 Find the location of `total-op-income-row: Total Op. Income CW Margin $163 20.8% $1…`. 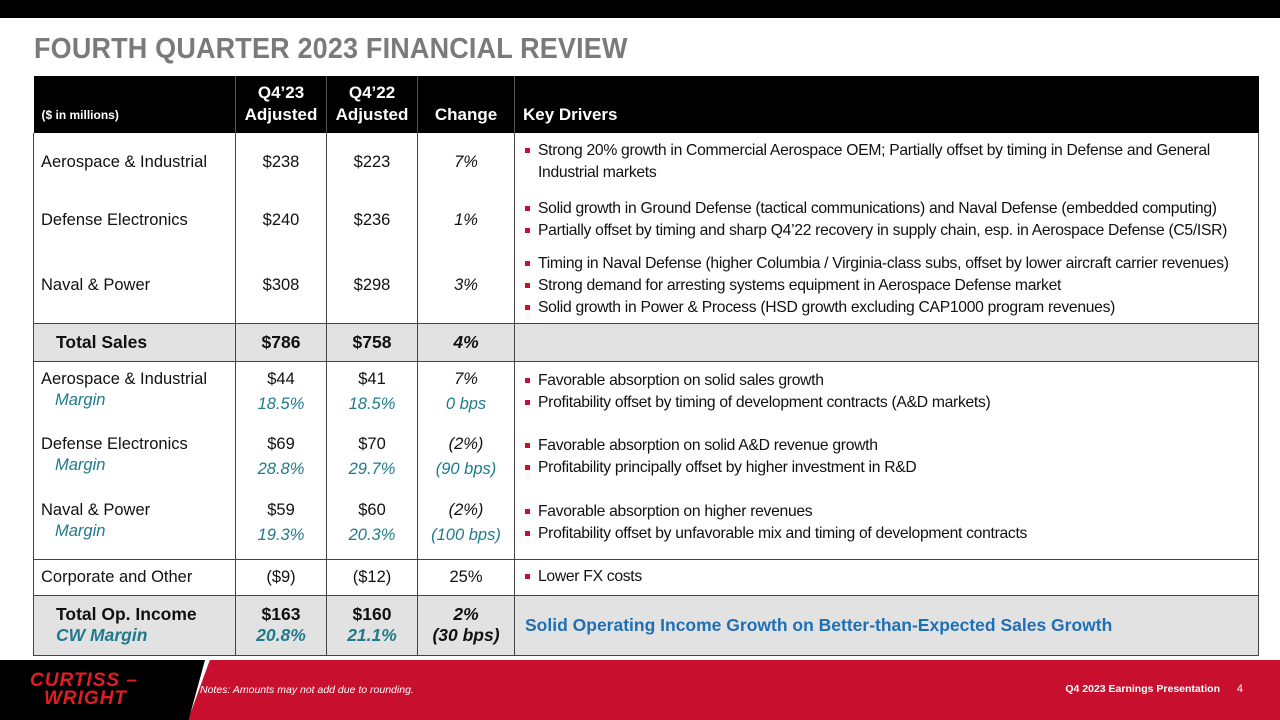

total-op-income-row: Total Op. Income CW Margin $163 20.8% $1… is located at coordinates (646, 625).